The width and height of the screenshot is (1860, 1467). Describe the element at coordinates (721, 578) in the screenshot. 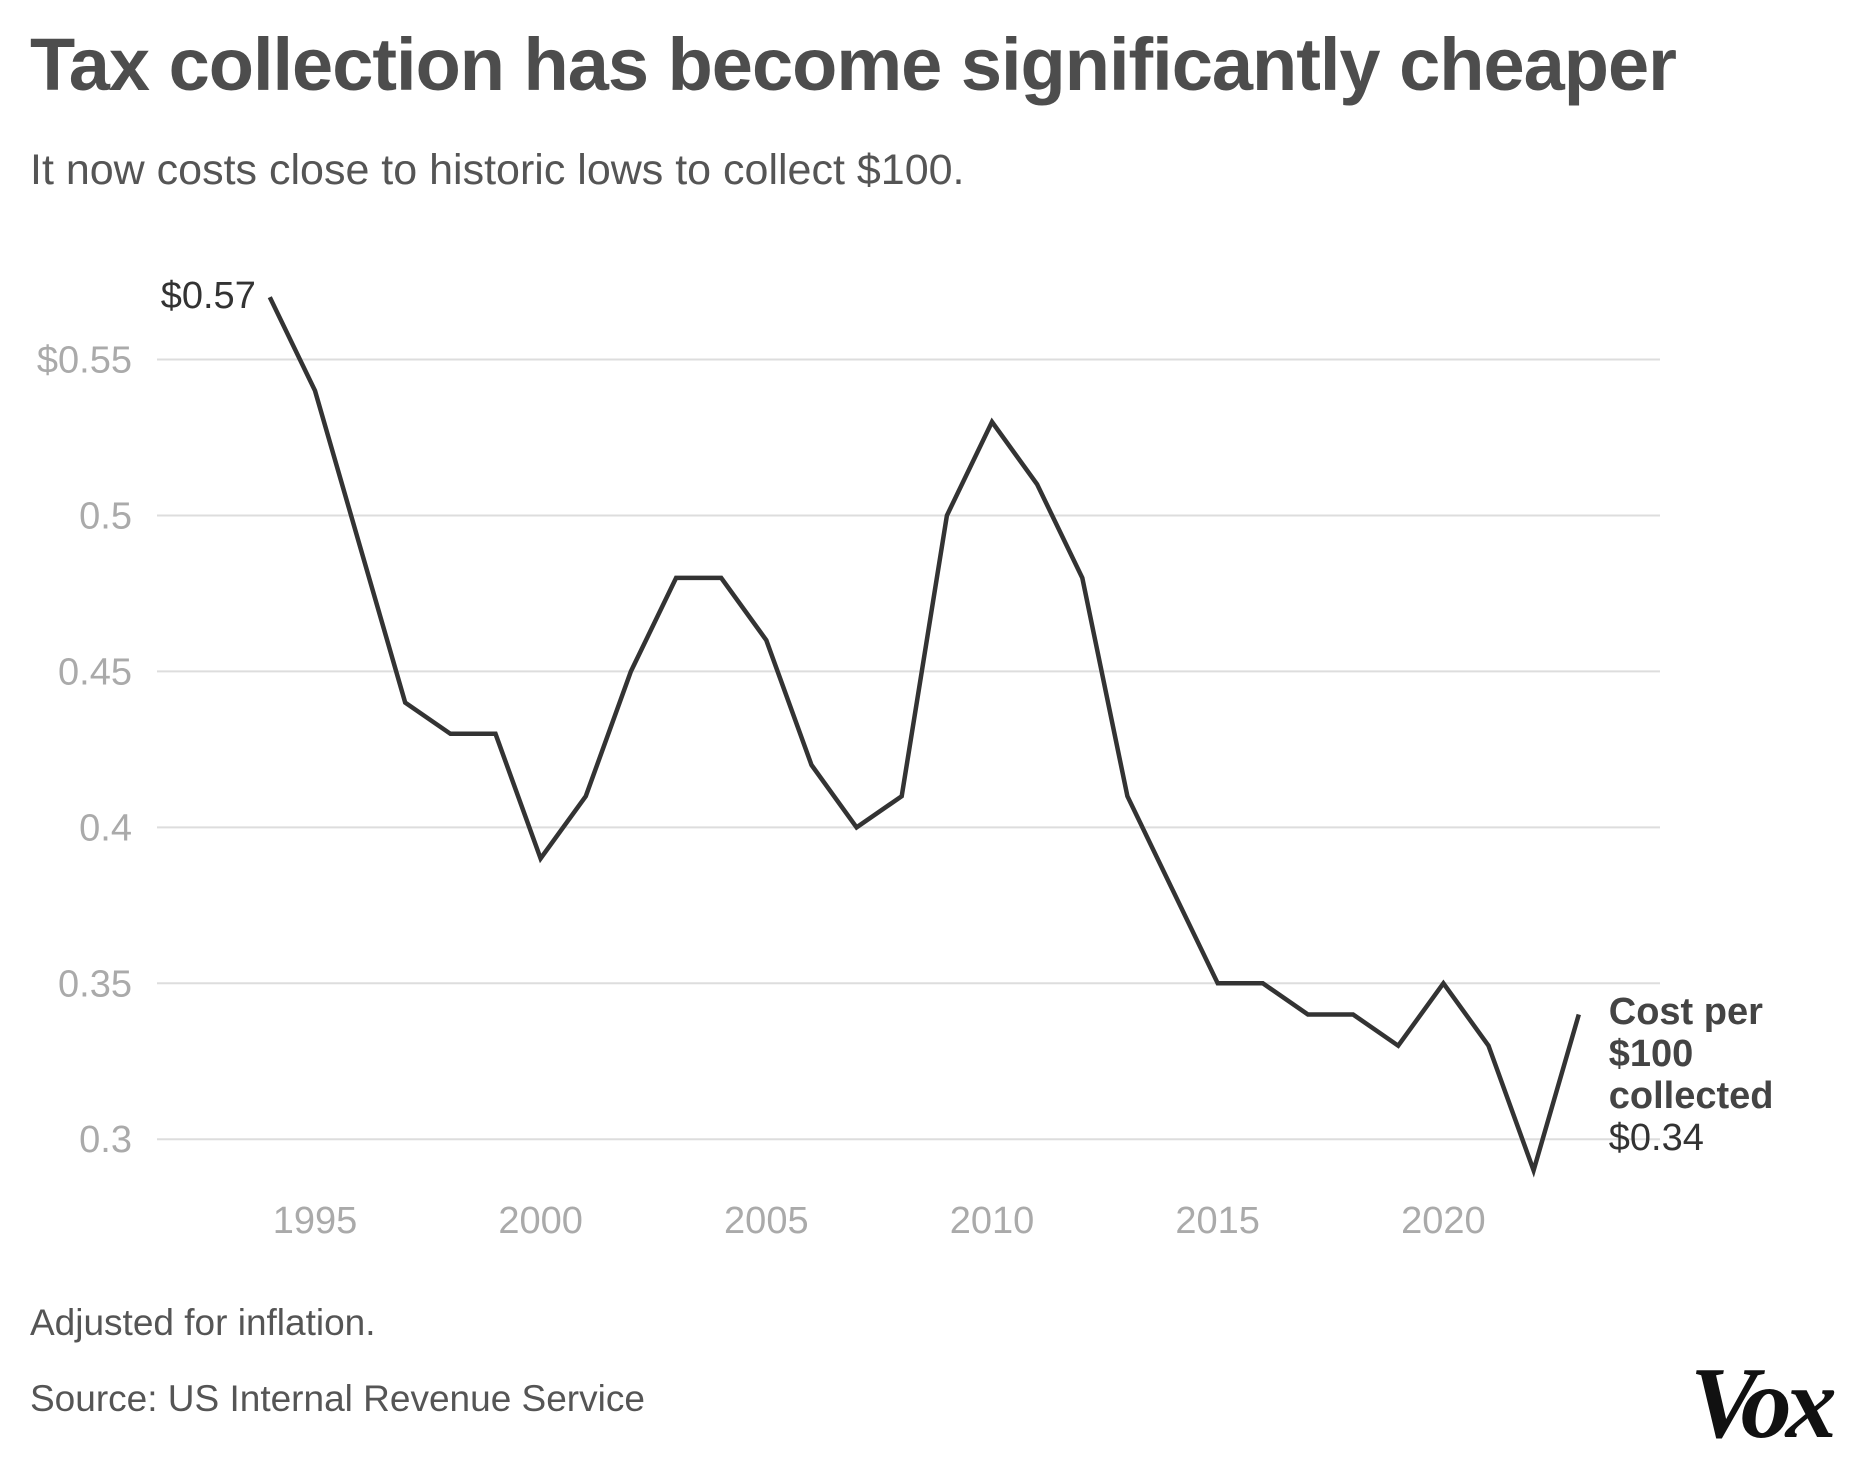

I see `data-point-2004` at that location.